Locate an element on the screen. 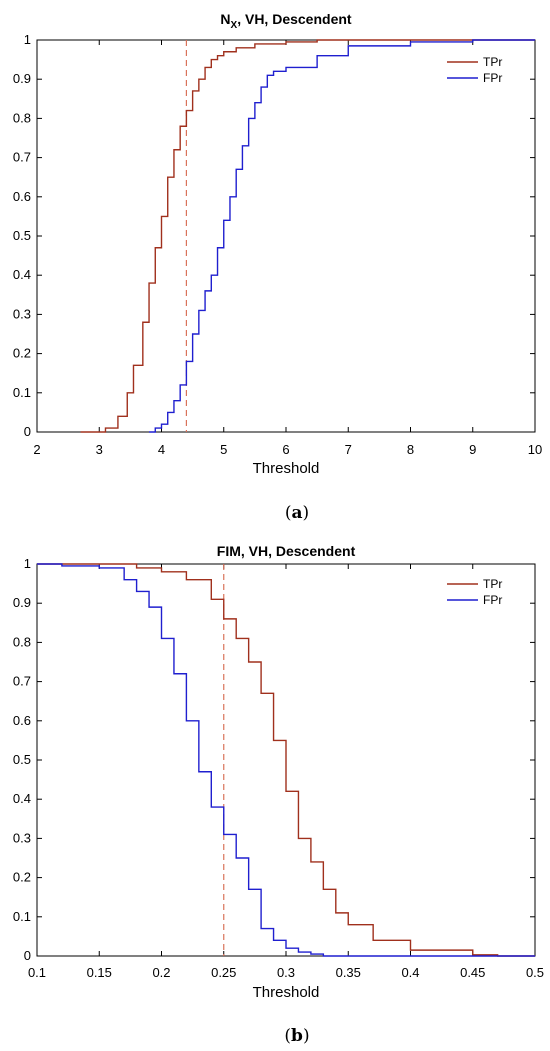 The height and width of the screenshot is (1051, 550). chart-a-x-tick-label: 6 is located at coordinates (285, 449).